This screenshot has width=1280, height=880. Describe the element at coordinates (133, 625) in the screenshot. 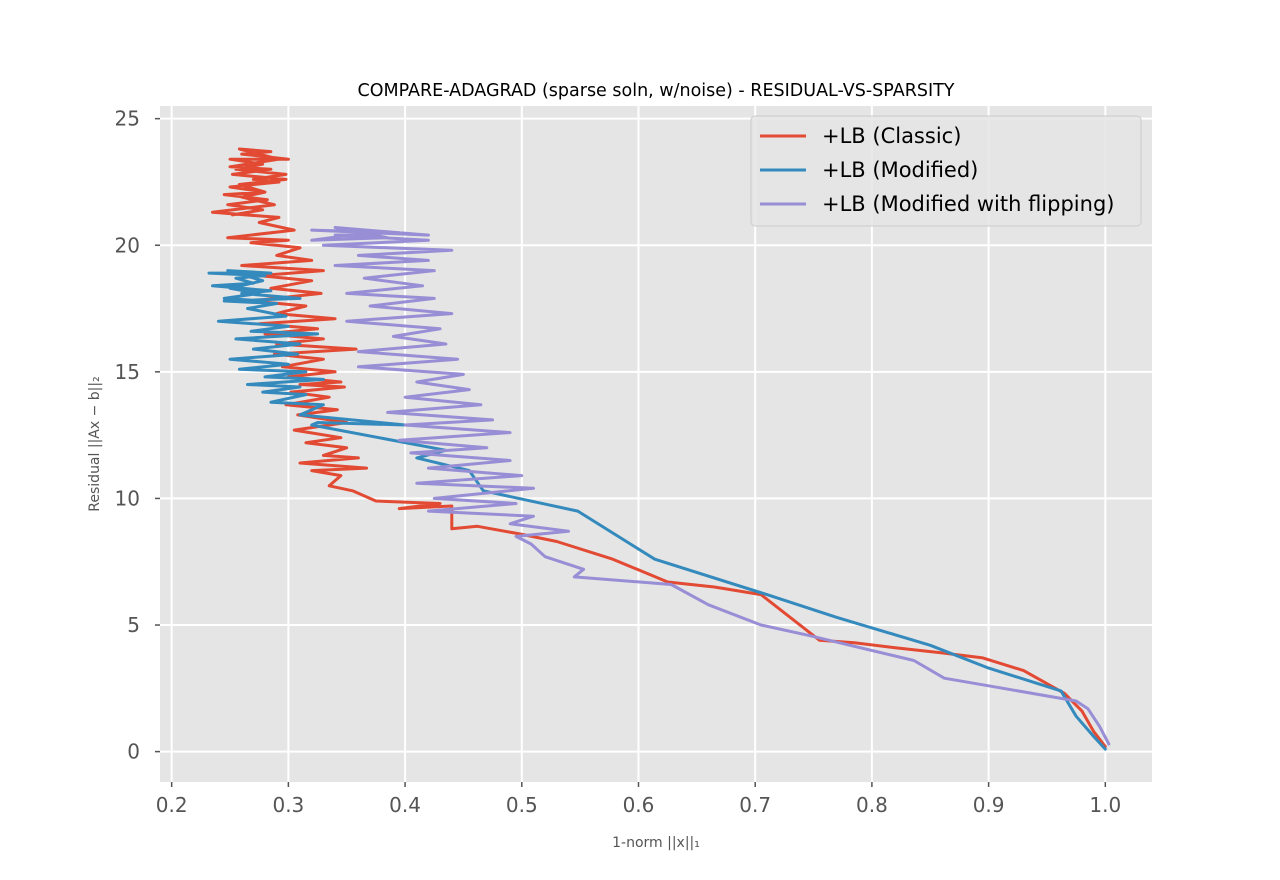

I see `y-tick-label: 5` at that location.